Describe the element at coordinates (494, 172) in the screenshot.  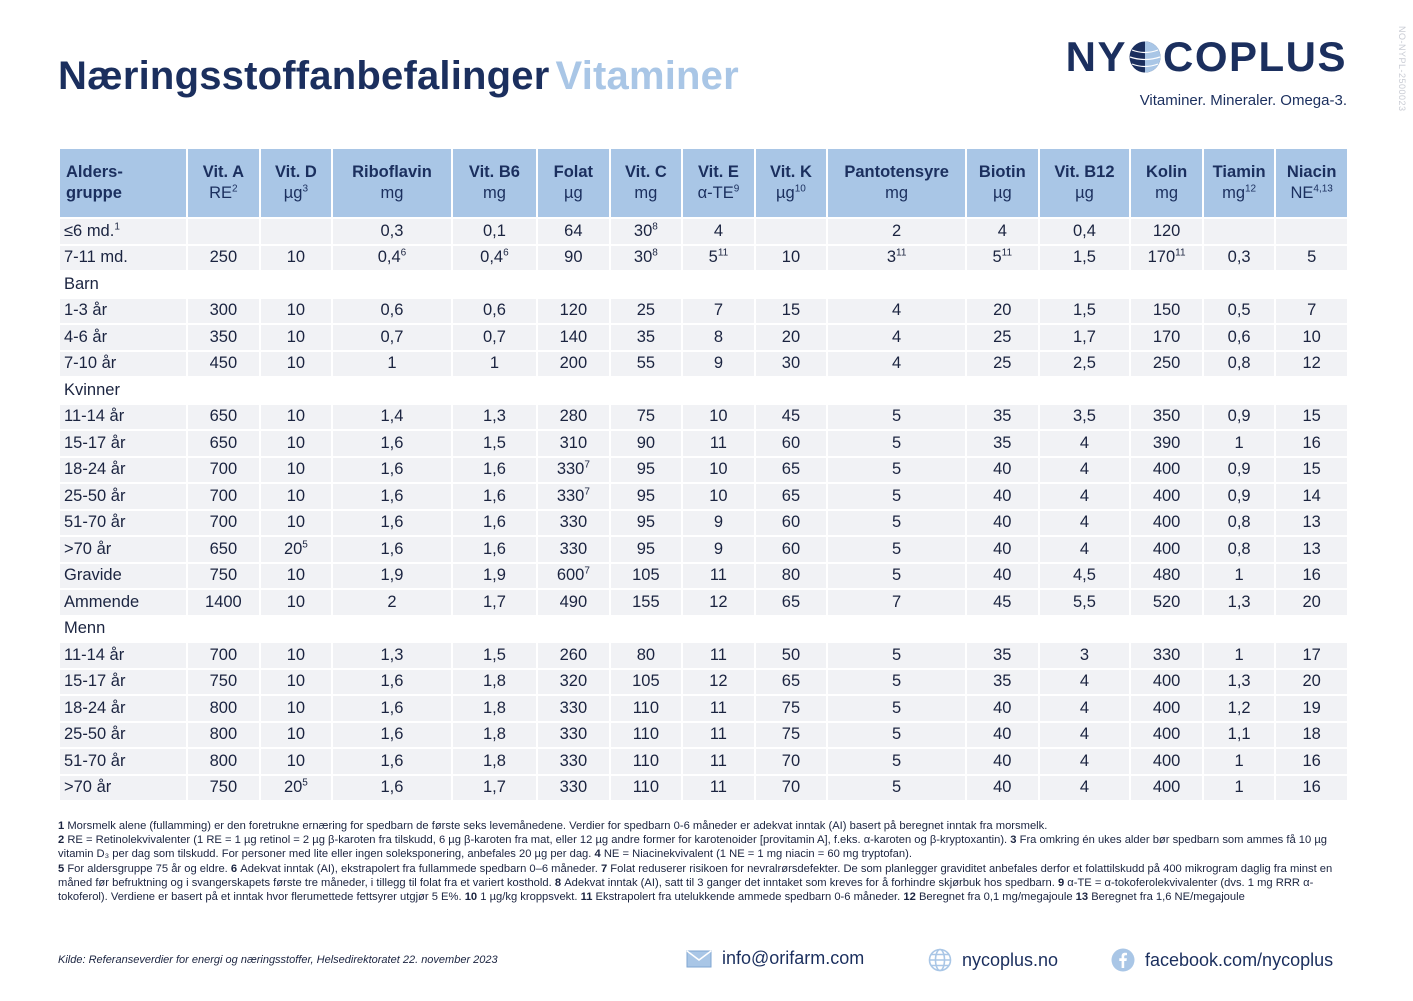
I see `column-name: Vit. B6` at that location.